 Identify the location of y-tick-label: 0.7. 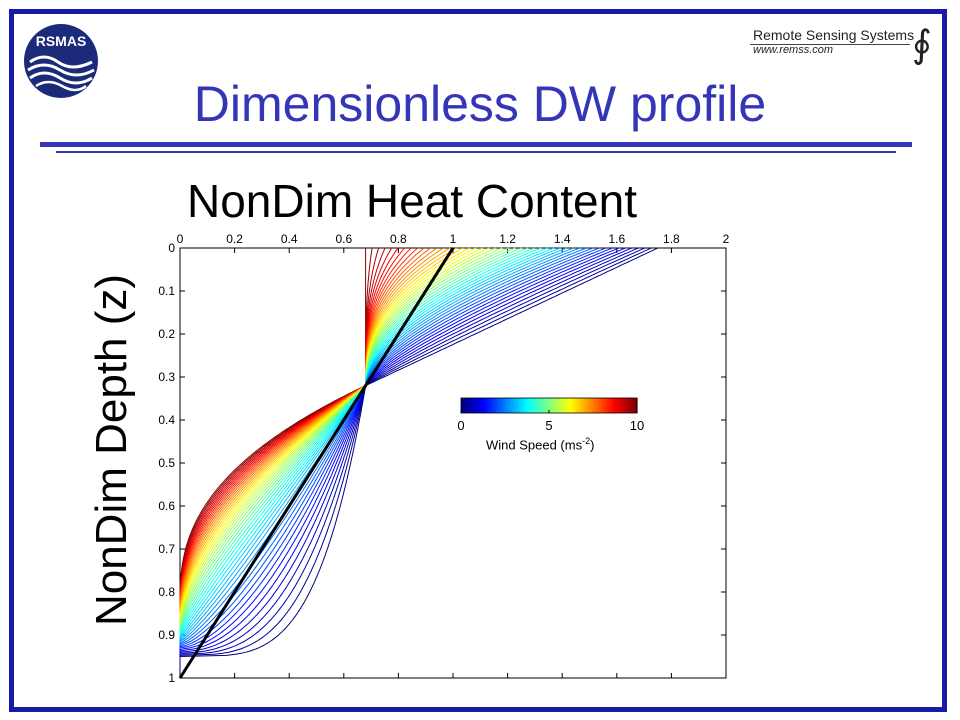
(166, 549).